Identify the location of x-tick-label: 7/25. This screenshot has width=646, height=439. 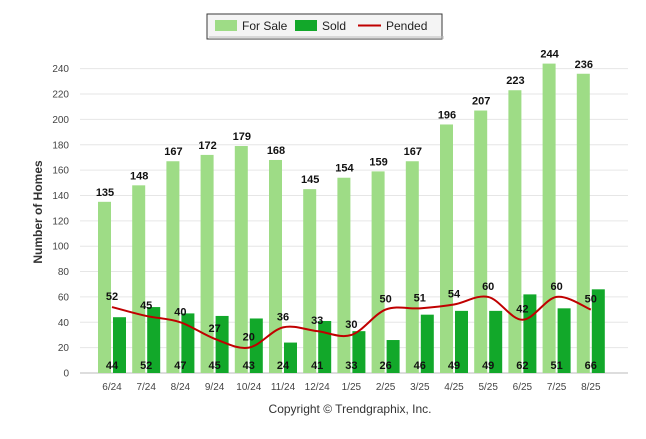
(557, 387).